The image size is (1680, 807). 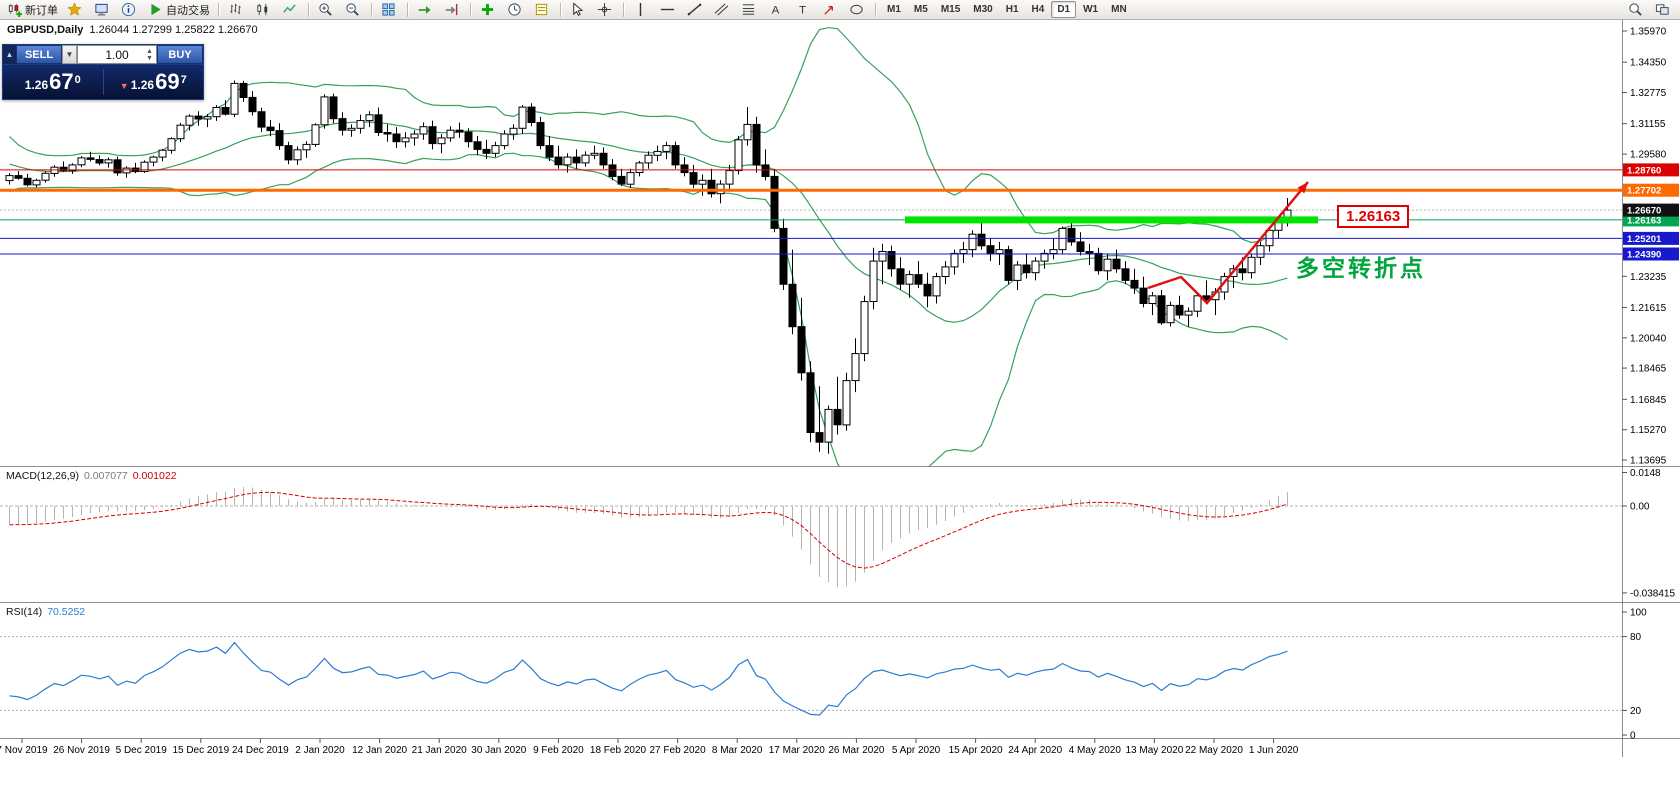 What do you see at coordinates (1634, 675) in the screenshot?
I see `rsi-axis: 100 80 20 0` at bounding box center [1634, 675].